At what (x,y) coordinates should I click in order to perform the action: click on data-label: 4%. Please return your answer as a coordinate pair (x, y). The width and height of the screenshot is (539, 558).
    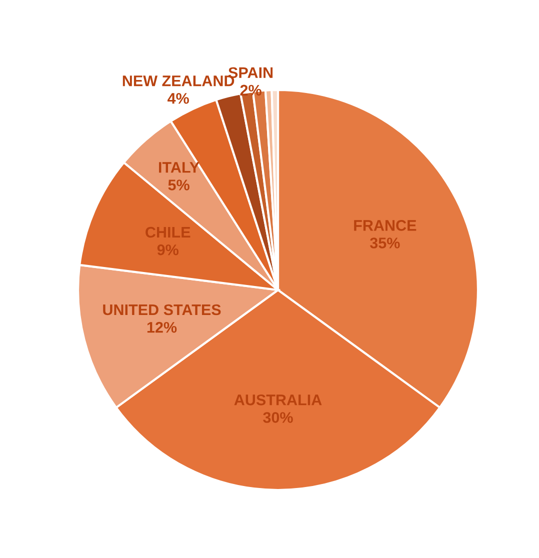
    Looking at the image, I should click on (178, 98).